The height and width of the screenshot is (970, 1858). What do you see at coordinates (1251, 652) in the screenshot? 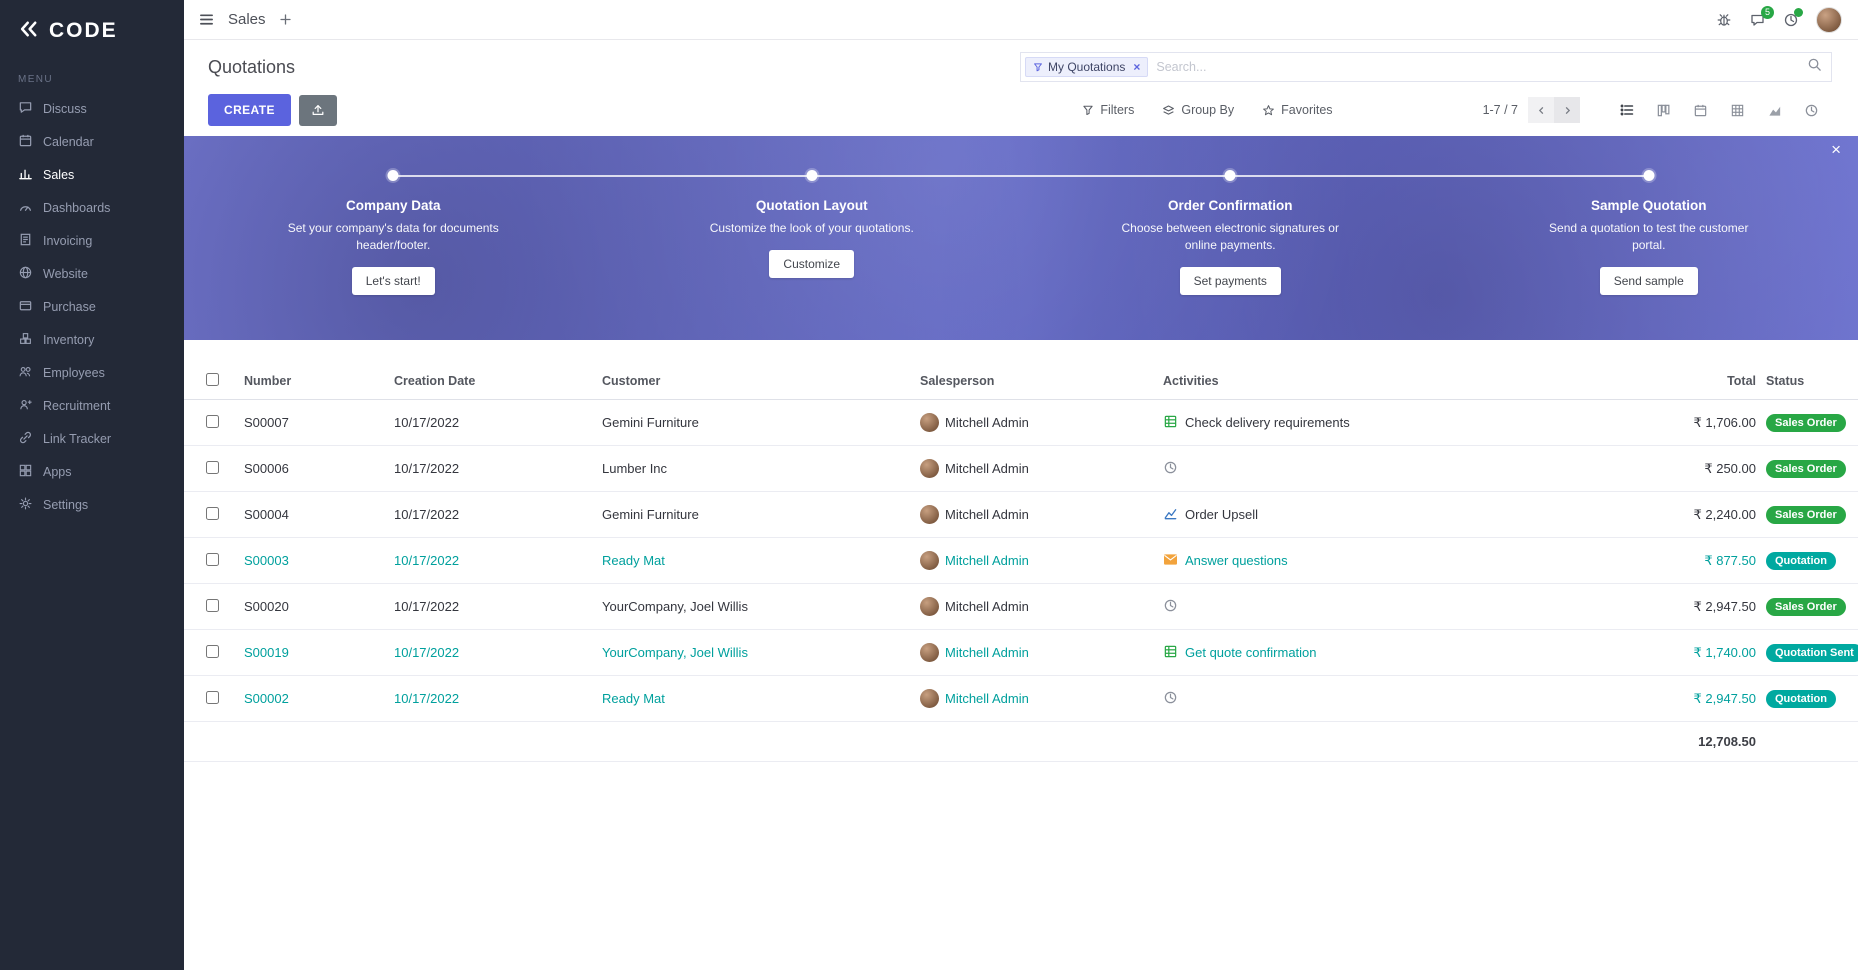
I see `activity-label: Get quote confirmation` at bounding box center [1251, 652].